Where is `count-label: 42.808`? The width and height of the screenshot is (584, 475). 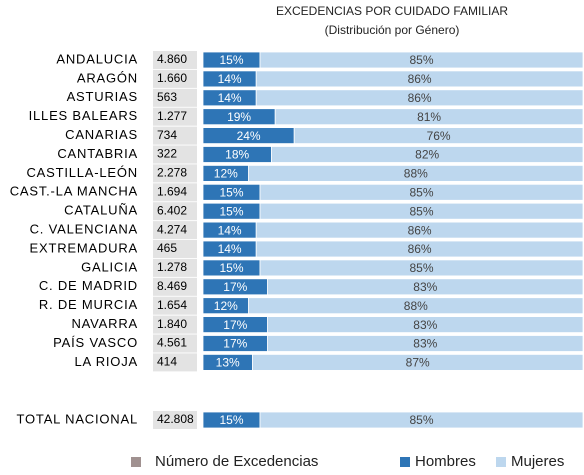
count-label: 42.808 is located at coordinates (175, 419).